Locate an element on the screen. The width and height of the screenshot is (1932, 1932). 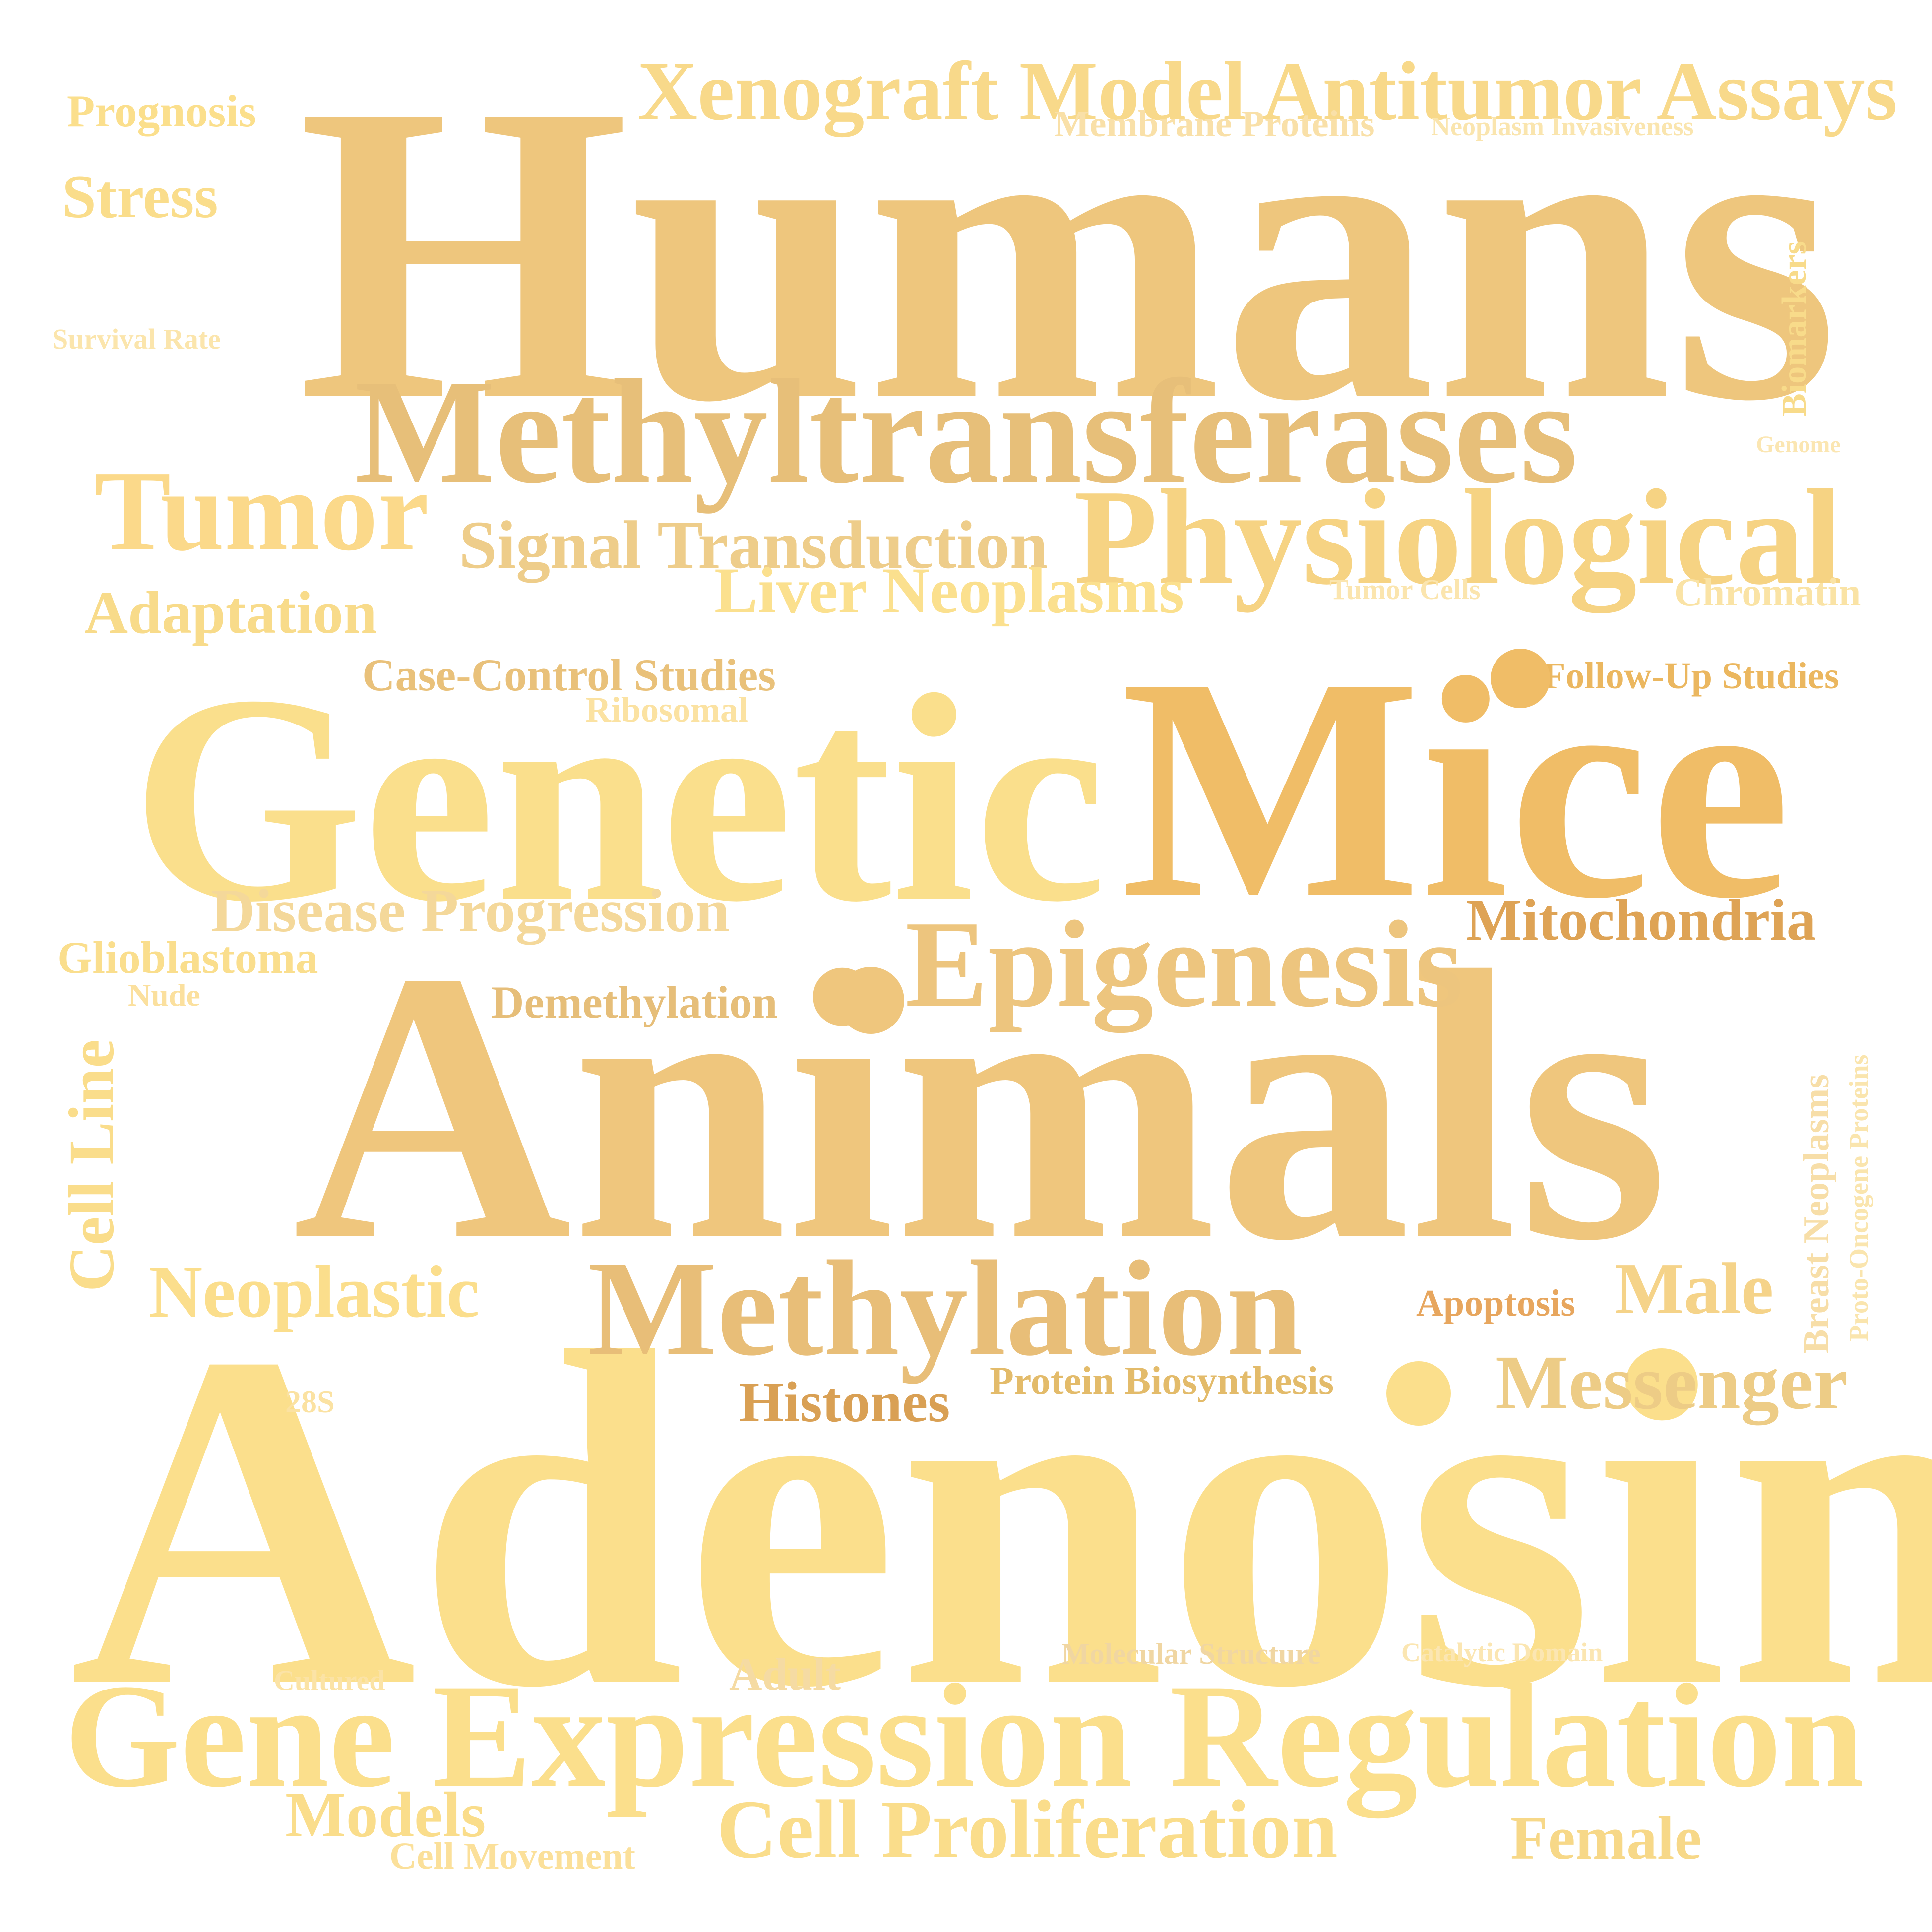
dot-mice-i is located at coordinates (1520, 678).